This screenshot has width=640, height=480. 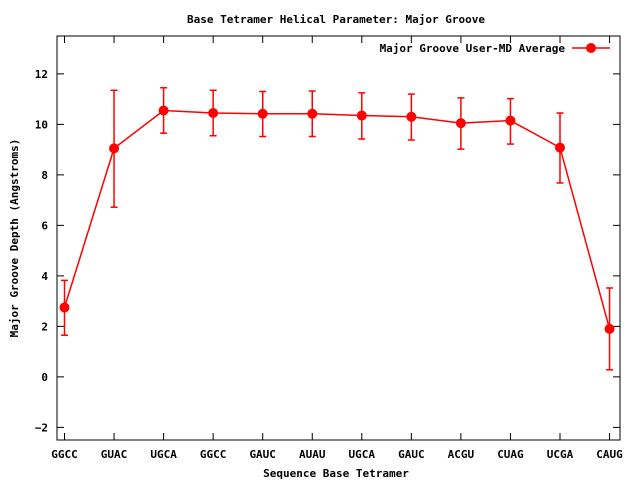 What do you see at coordinates (44, 326) in the screenshot?
I see `y-tick-label: 2` at bounding box center [44, 326].